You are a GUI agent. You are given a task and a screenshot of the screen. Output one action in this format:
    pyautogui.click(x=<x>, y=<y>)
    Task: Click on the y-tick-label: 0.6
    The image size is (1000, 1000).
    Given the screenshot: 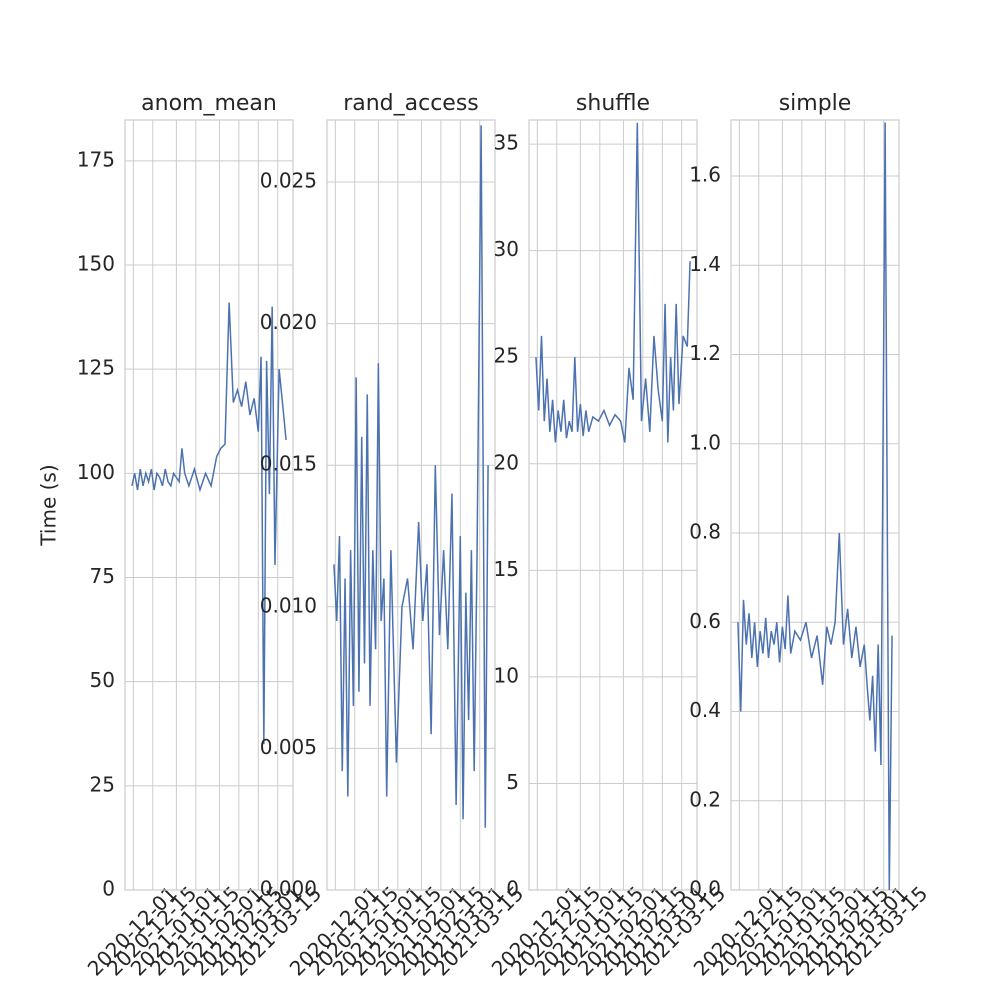 What is the action you would take?
    pyautogui.click(x=705, y=621)
    